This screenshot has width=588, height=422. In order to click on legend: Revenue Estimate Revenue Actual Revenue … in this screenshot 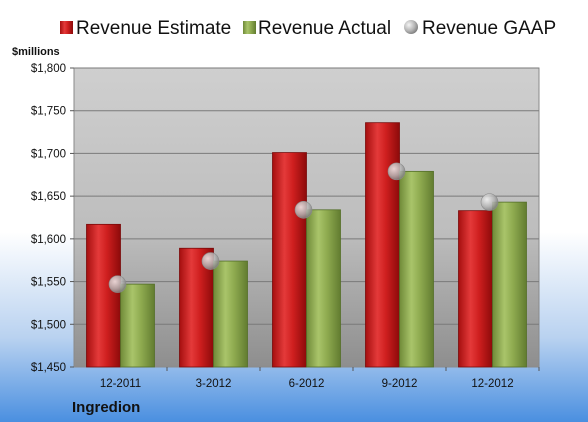, I will do `click(308, 28)`.